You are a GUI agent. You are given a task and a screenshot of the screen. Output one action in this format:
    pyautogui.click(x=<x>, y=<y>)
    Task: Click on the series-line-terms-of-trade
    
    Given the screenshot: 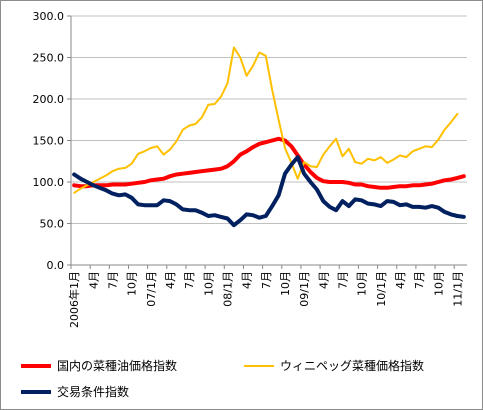 What is the action you would take?
    pyautogui.click(x=269, y=191)
    